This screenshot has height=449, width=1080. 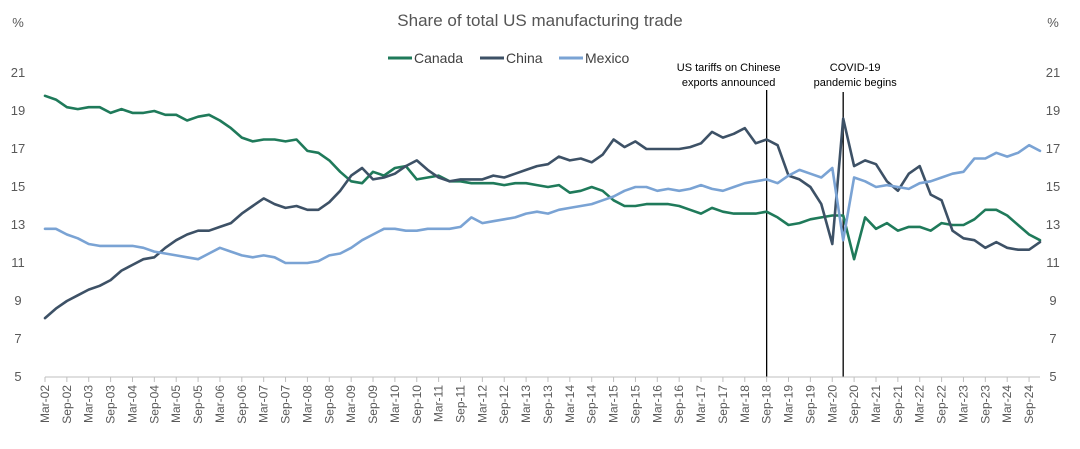 I want to click on x-tick-label: Sep-02, so click(x=67, y=404).